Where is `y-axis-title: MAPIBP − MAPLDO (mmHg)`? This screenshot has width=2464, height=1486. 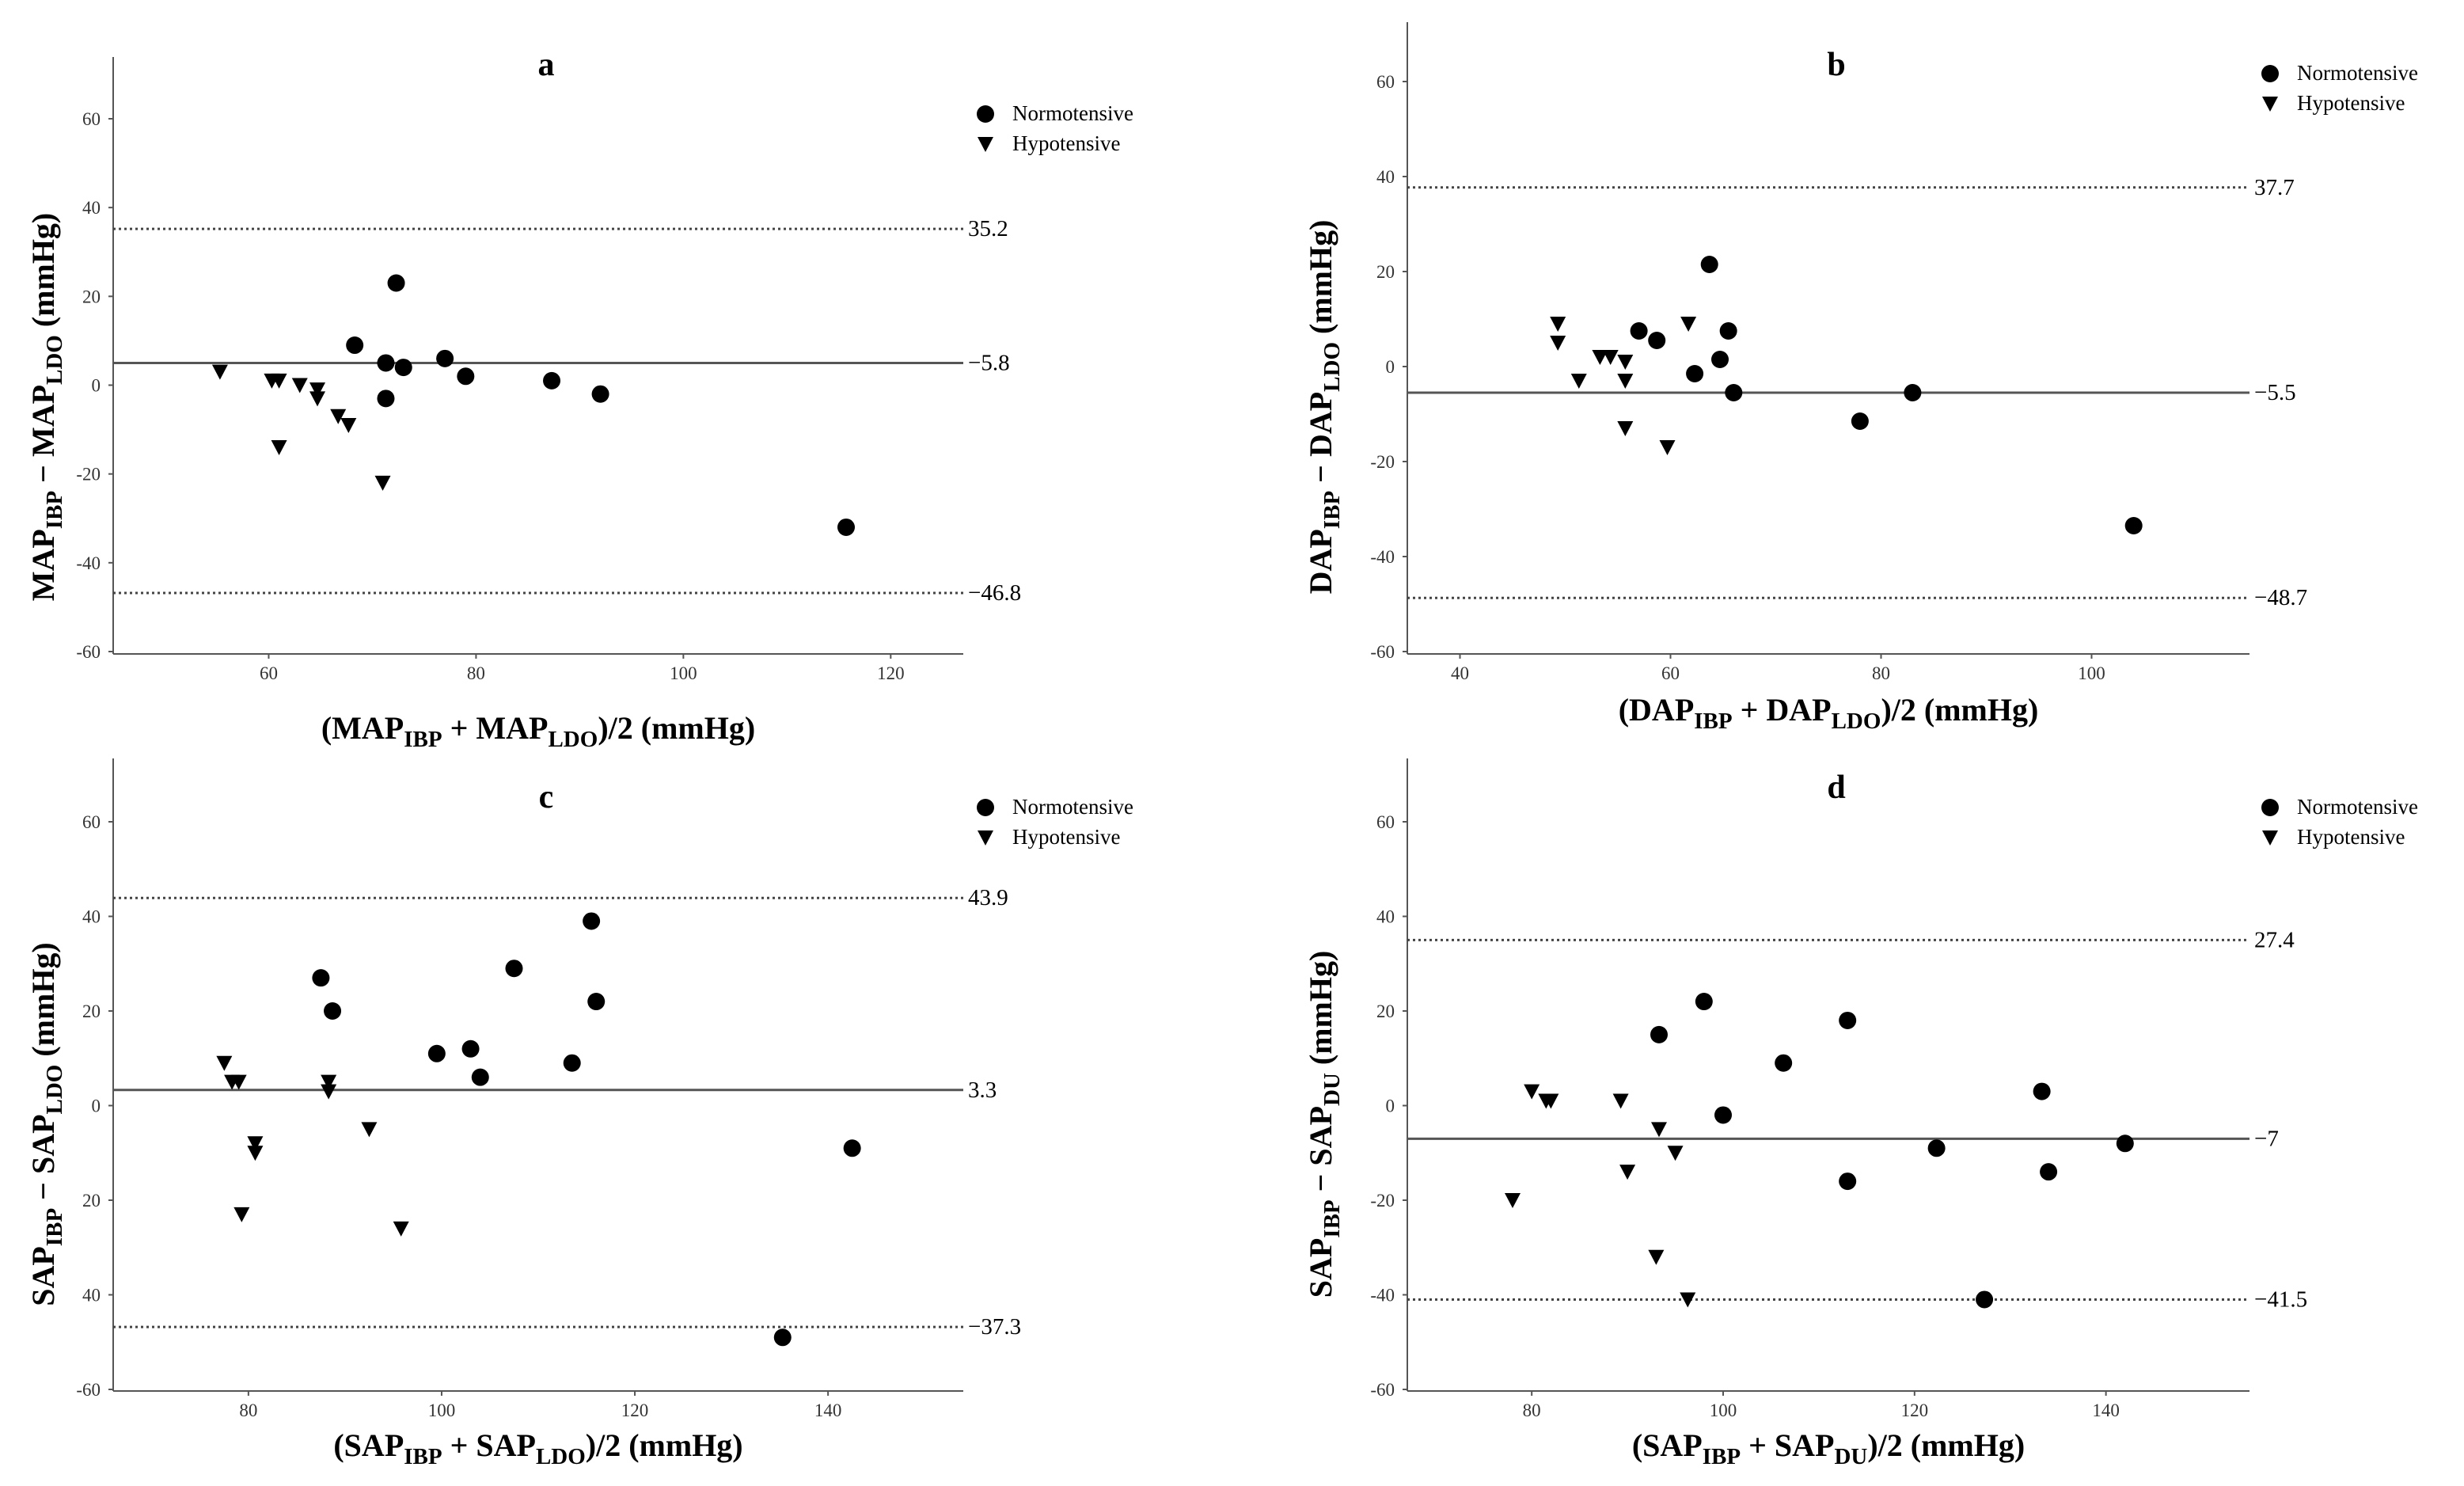 y-axis-title: MAPIBP − MAPLDO (mmHg) is located at coordinates (46, 407).